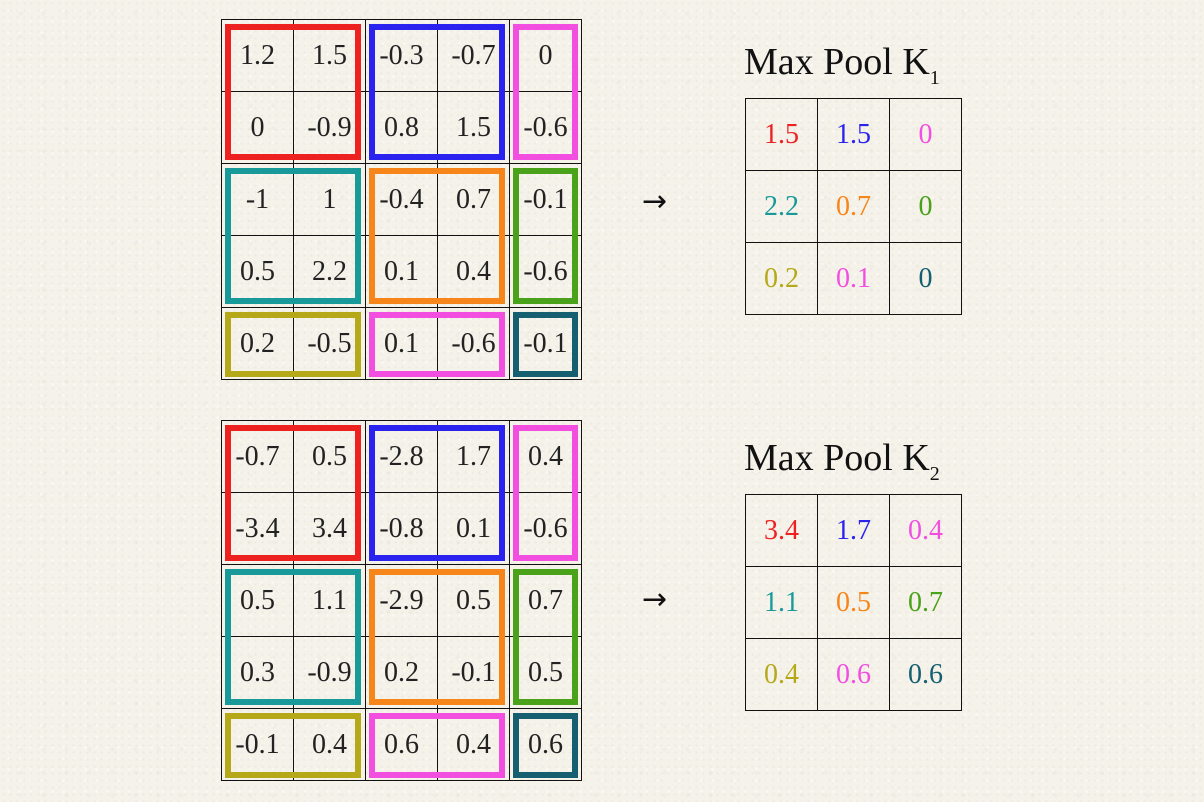  What do you see at coordinates (837, 62) in the screenshot?
I see `result-title-1-text: Max Pool K` at bounding box center [837, 62].